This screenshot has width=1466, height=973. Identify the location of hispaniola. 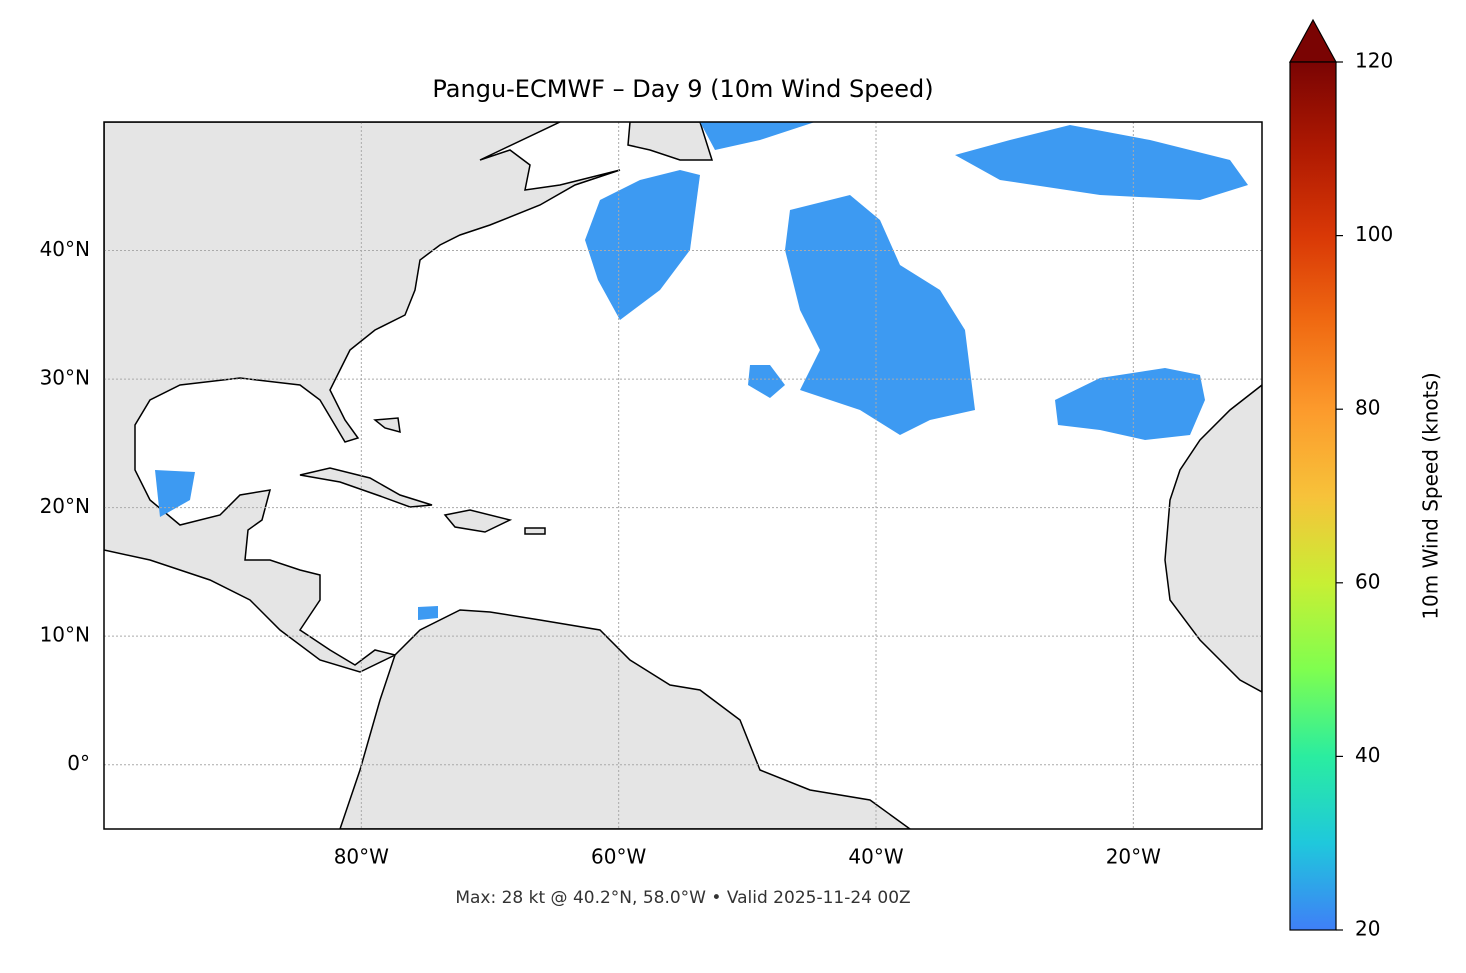
(478, 521).